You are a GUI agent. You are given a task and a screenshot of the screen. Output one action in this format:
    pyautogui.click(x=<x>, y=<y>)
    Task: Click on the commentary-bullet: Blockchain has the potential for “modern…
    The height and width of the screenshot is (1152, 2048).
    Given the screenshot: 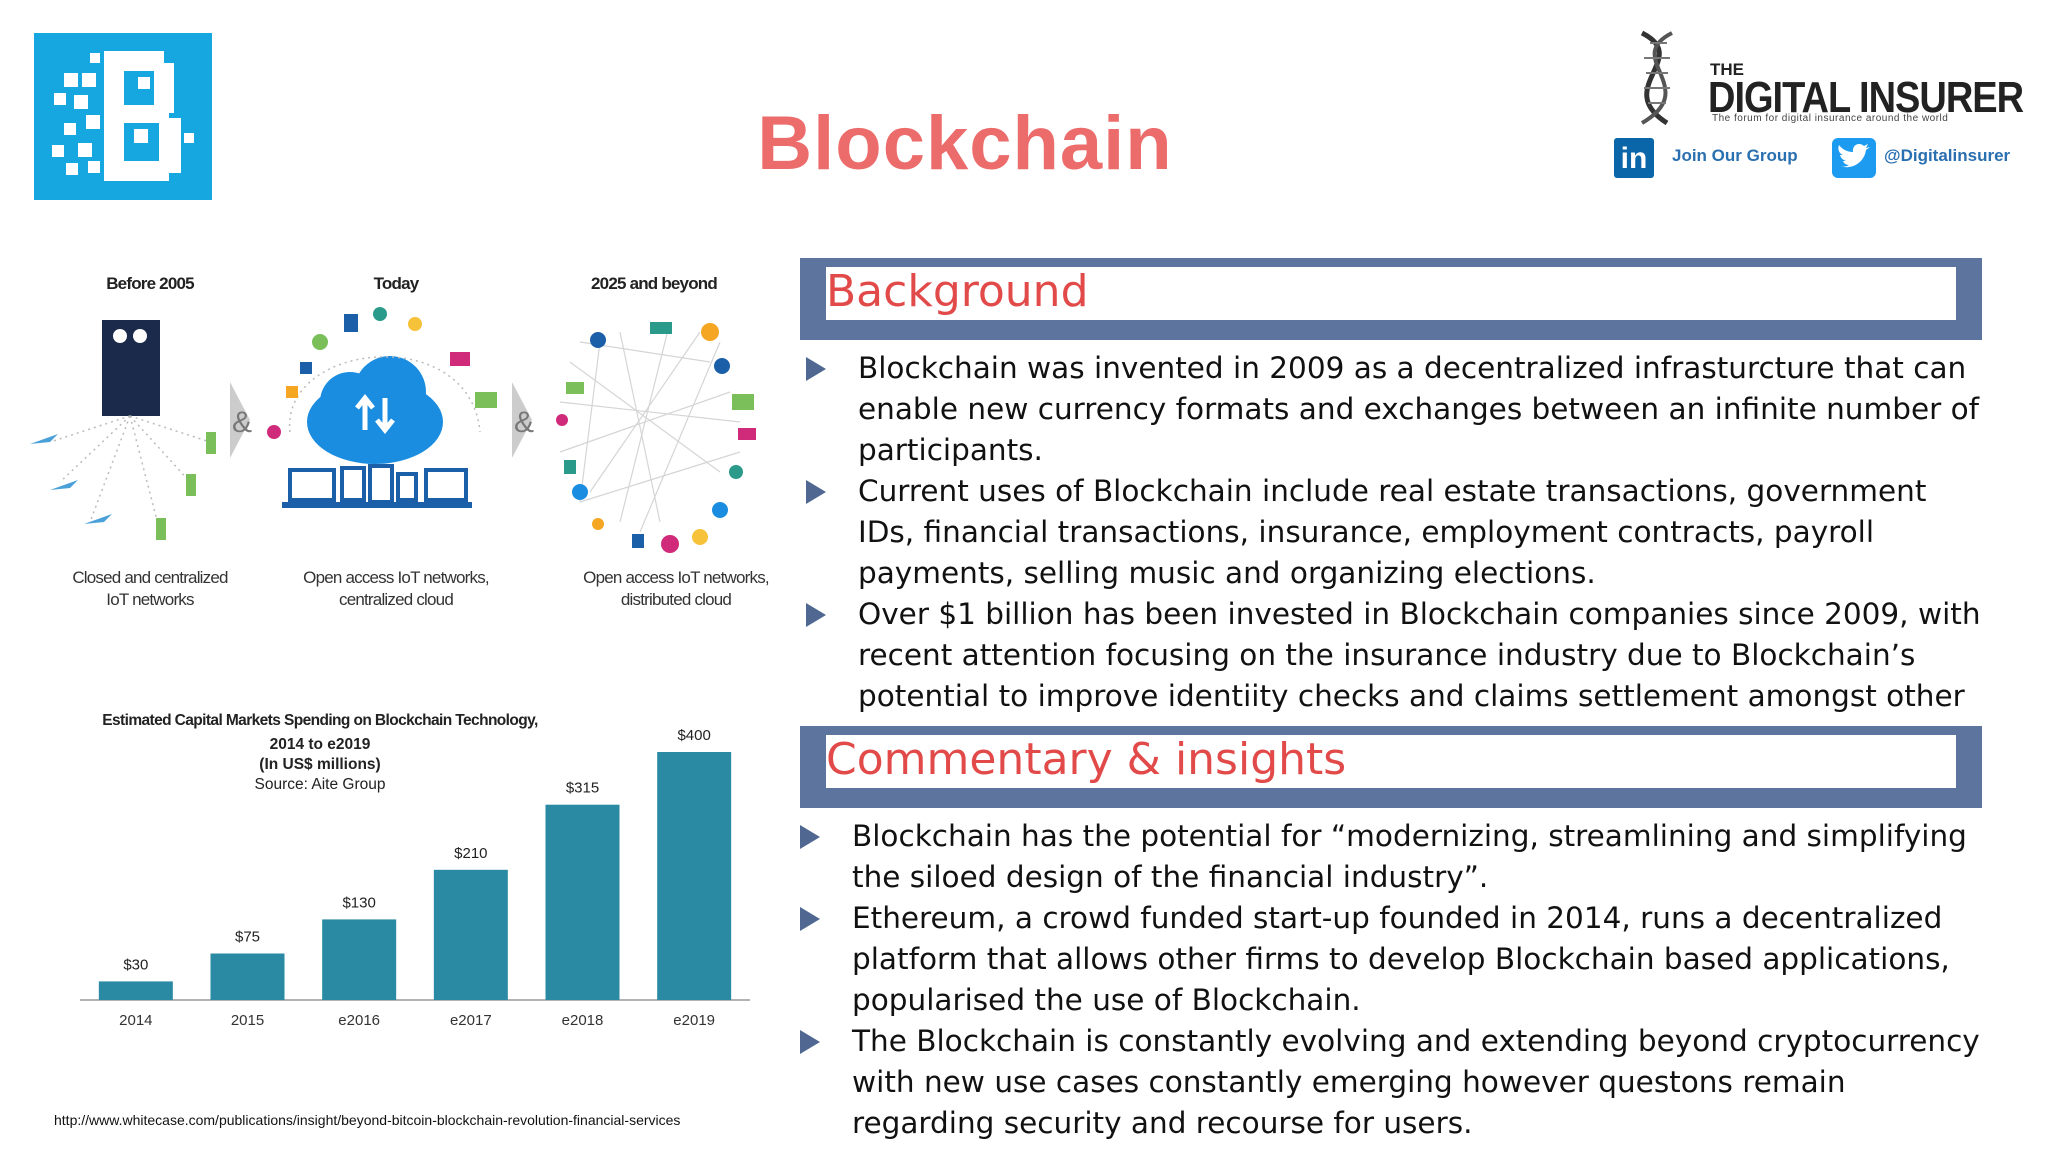 What is the action you would take?
    pyautogui.click(x=1389, y=857)
    